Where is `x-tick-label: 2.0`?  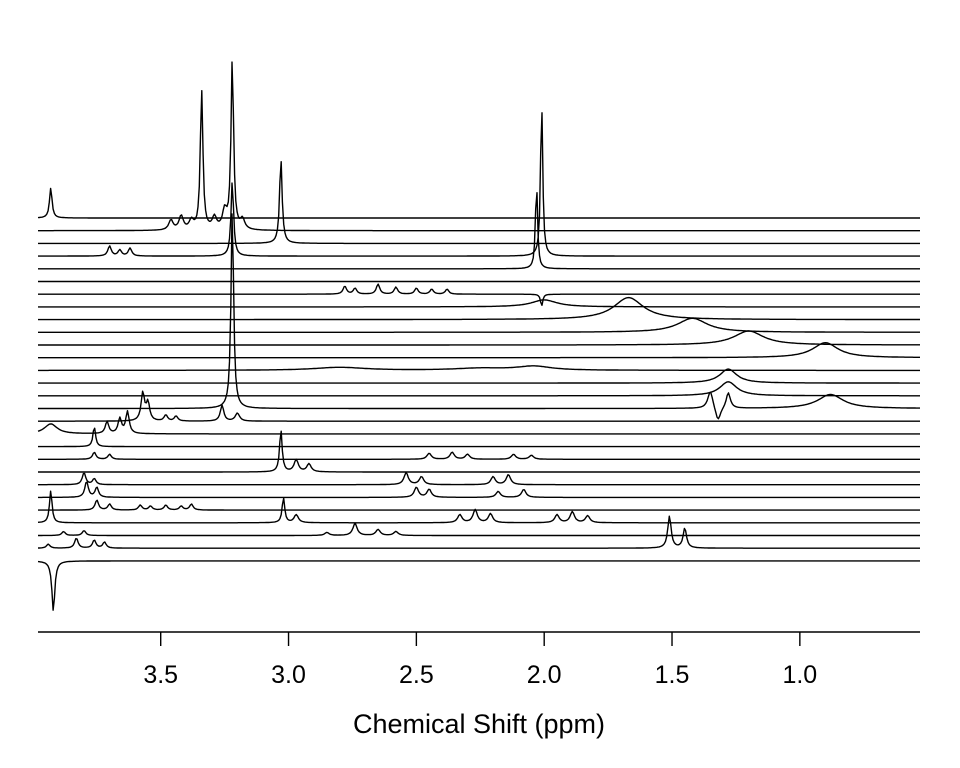
x-tick-label: 2.0 is located at coordinates (544, 675).